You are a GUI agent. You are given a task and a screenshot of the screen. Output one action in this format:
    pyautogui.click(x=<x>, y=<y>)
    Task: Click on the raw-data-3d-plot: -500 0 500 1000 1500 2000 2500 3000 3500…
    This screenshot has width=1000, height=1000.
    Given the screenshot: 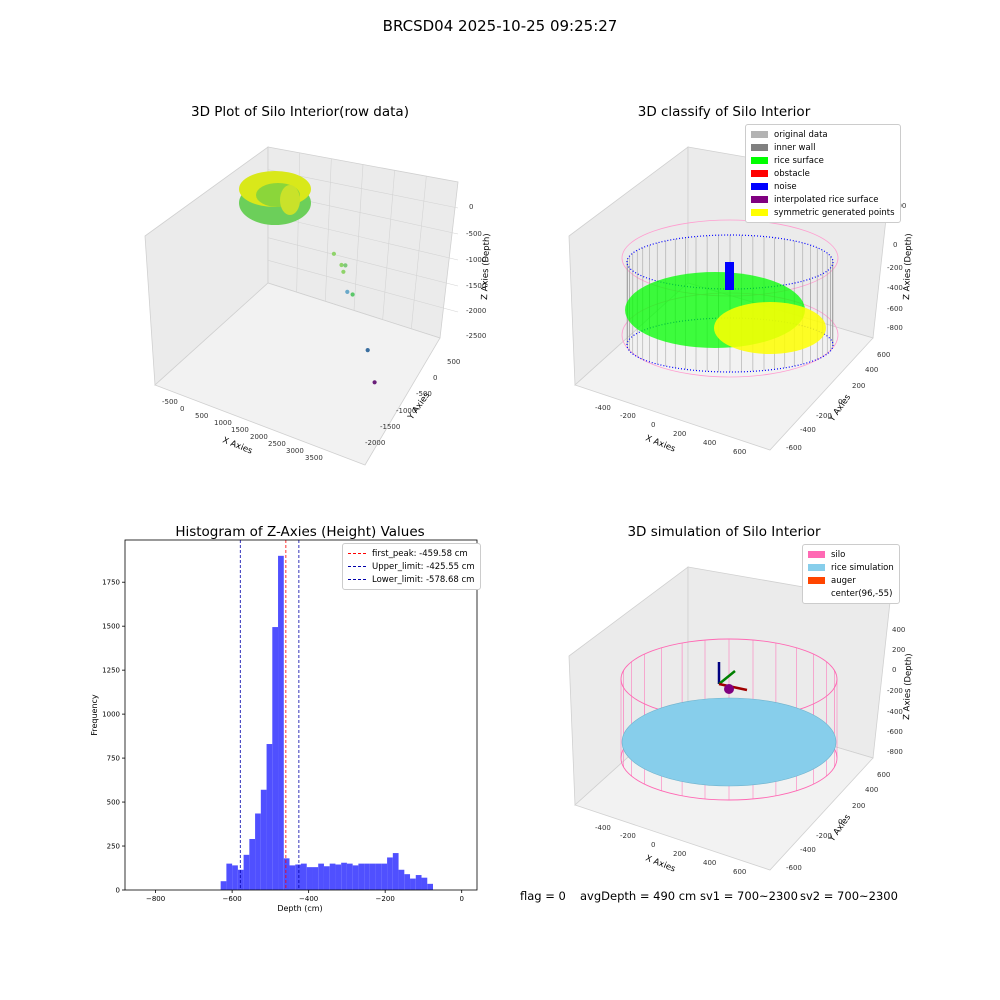 What is the action you would take?
    pyautogui.click(x=318, y=306)
    